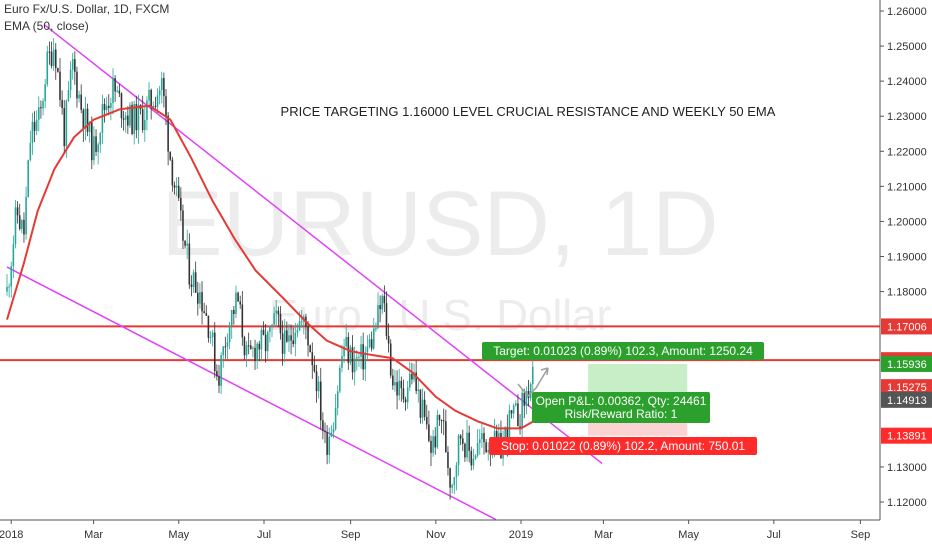 The image size is (932, 550). Describe the element at coordinates (351, 535) in the screenshot. I see `time-tick-label: Sep` at that location.